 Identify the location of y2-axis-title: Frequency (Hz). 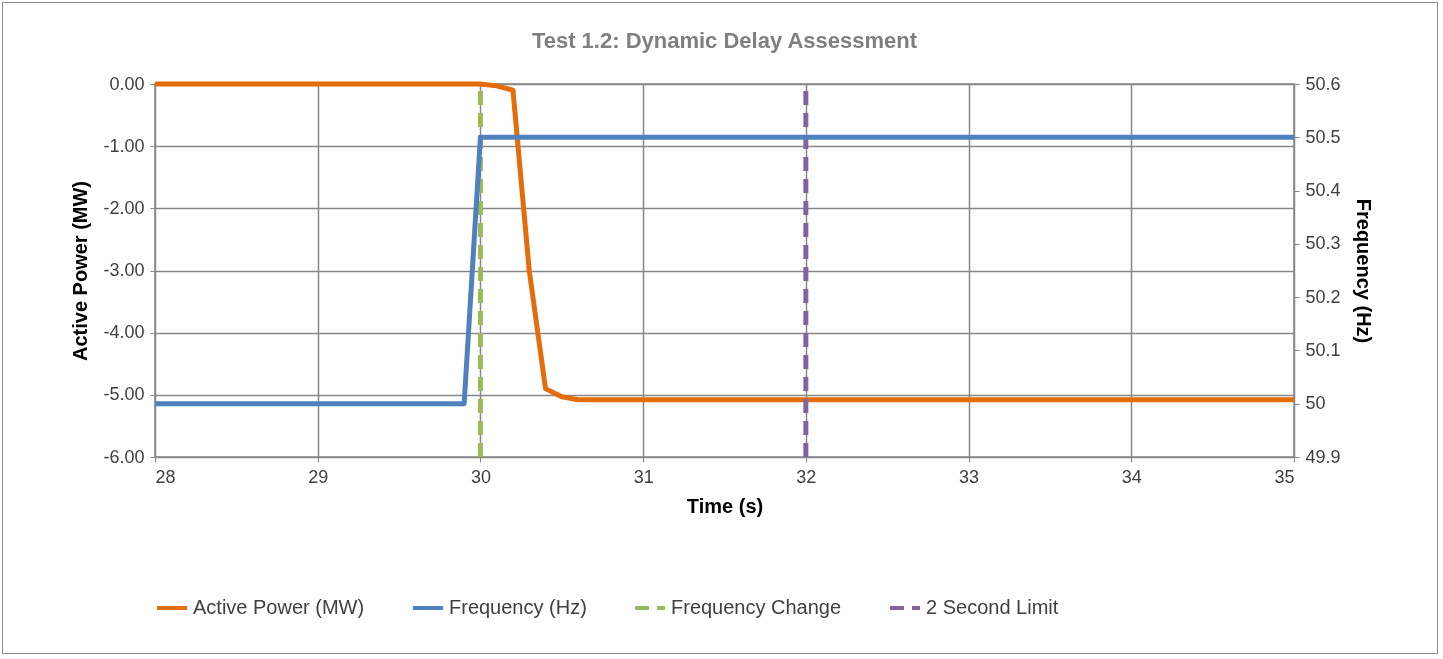
(1363, 271).